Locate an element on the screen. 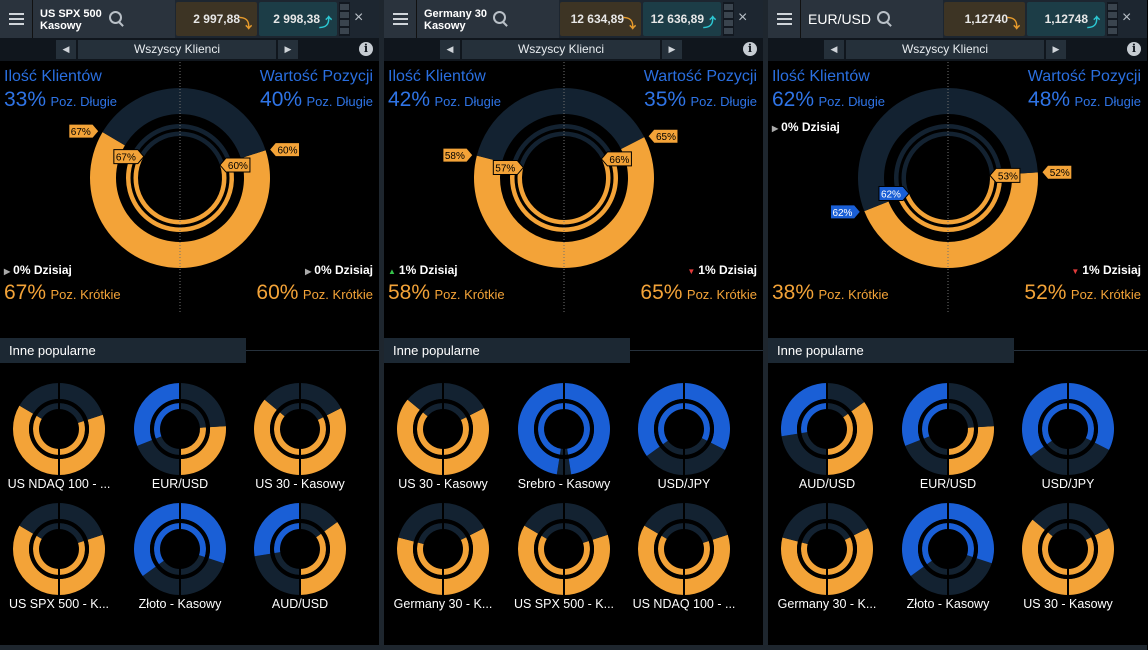 The image size is (1148, 650). arrow-down-icon: ⤵ is located at coordinates (629, 23).